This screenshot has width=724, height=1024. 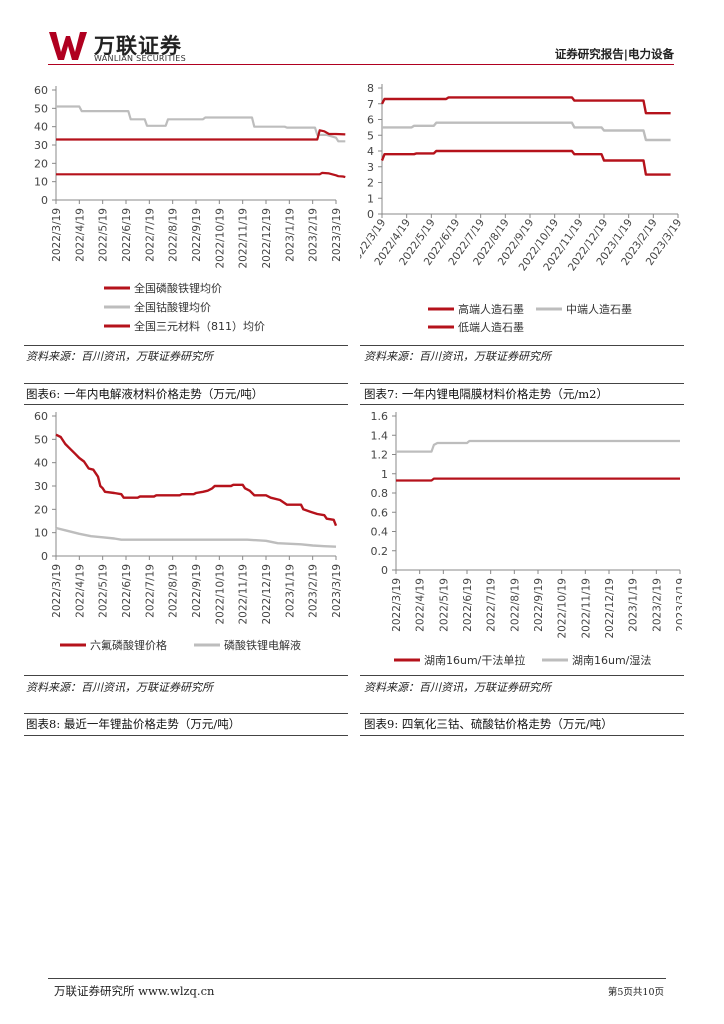 What do you see at coordinates (134, 991) in the screenshot?
I see `footer-publisher: 万联证券研究所 www.wlzq.cn` at bounding box center [134, 991].